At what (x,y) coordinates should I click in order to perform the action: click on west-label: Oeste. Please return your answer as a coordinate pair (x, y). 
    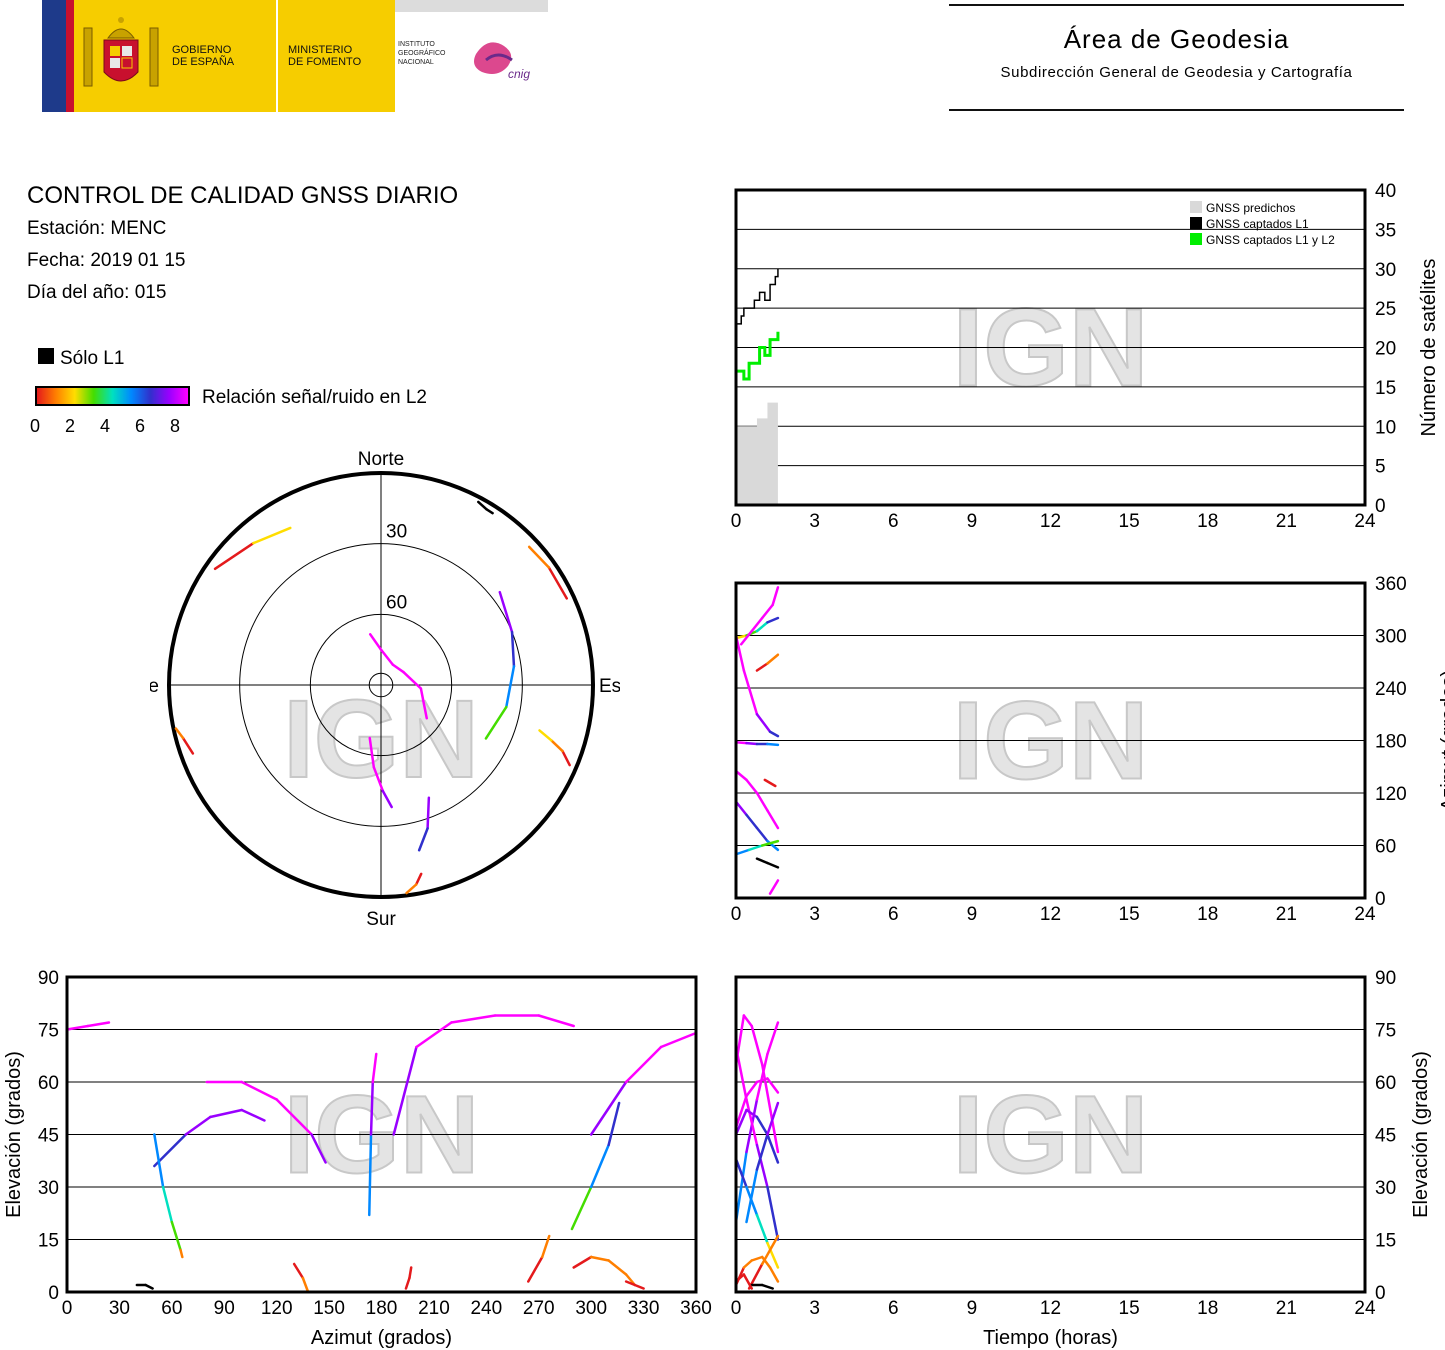
    Looking at the image, I should click on (154, 686).